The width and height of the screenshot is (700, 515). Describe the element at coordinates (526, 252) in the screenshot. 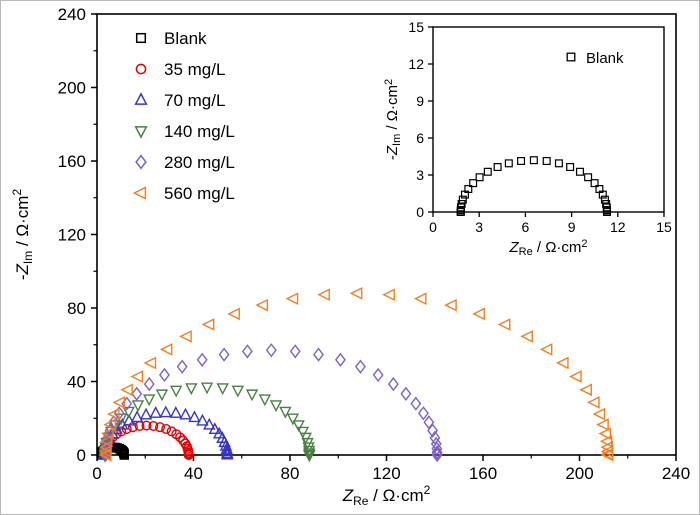

I see `axis-label-part: Re` at that location.